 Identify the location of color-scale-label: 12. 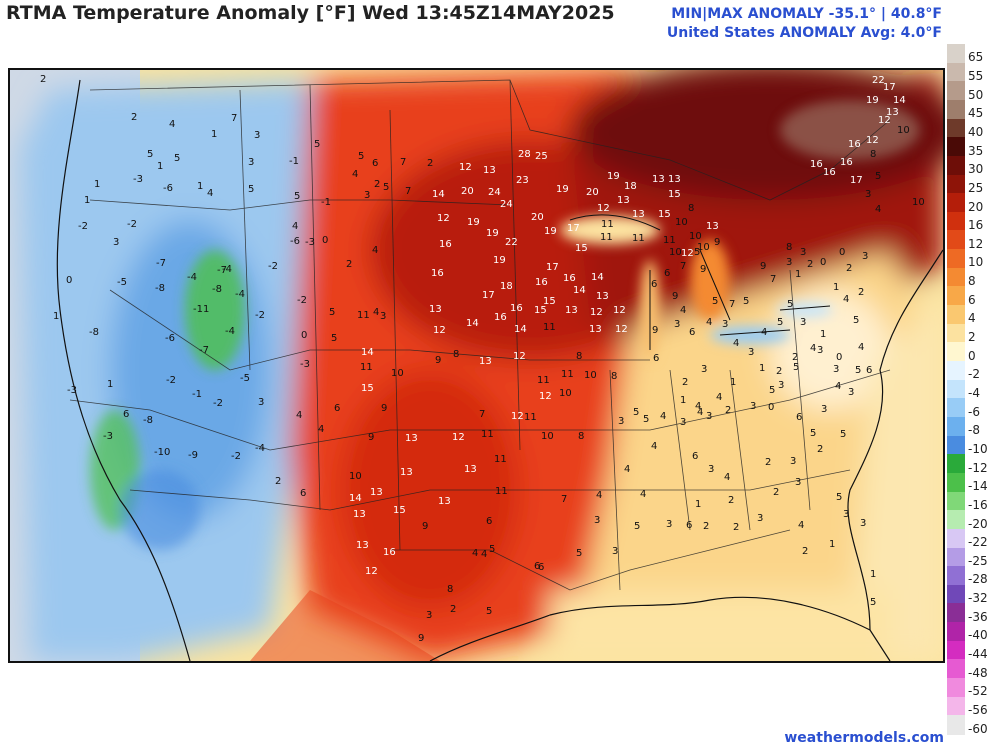
(976, 243).